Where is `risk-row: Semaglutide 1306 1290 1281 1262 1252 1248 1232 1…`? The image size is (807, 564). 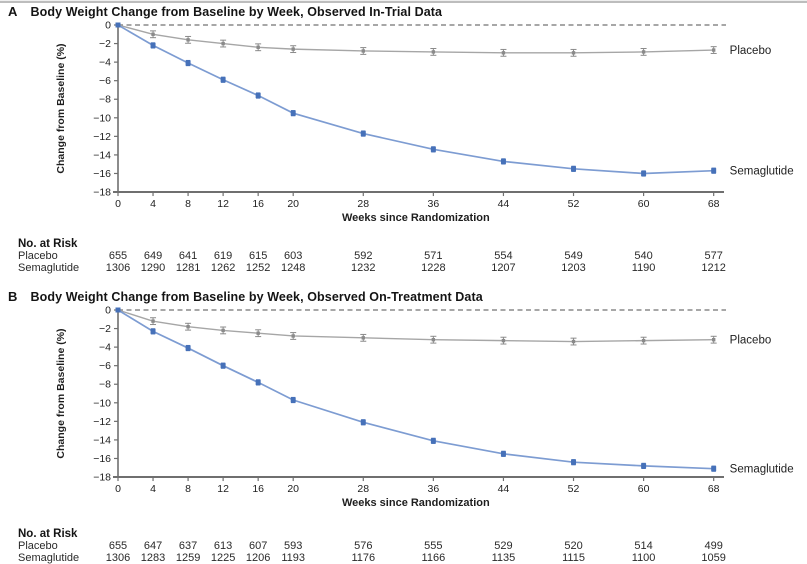 risk-row: Semaglutide 1306 1290 1281 1262 1252 1248 1232 1… is located at coordinates (403, 268).